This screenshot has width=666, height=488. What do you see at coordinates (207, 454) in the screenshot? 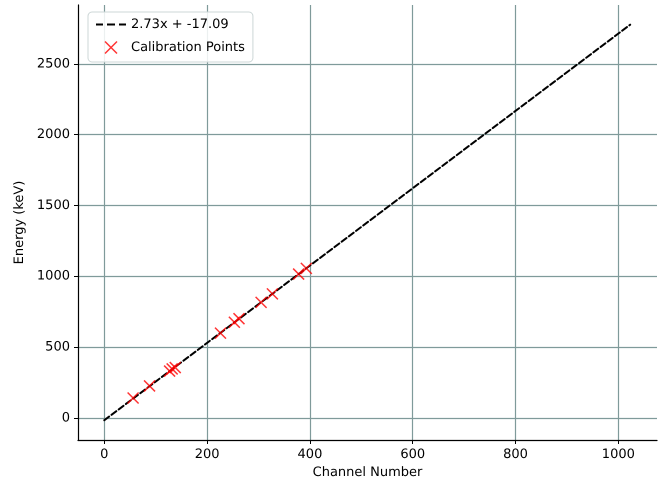
I see `x-tick-label: 200` at bounding box center [207, 454].